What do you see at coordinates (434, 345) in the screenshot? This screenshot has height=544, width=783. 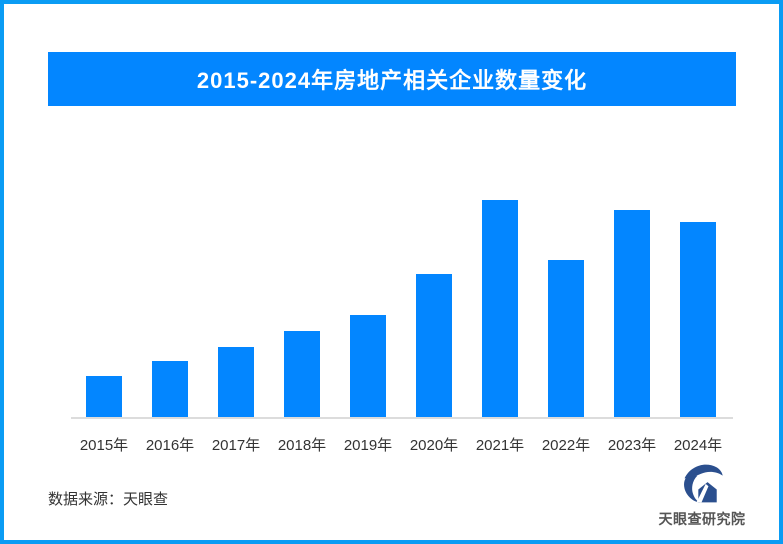 I see `bar-2020年` at bounding box center [434, 345].